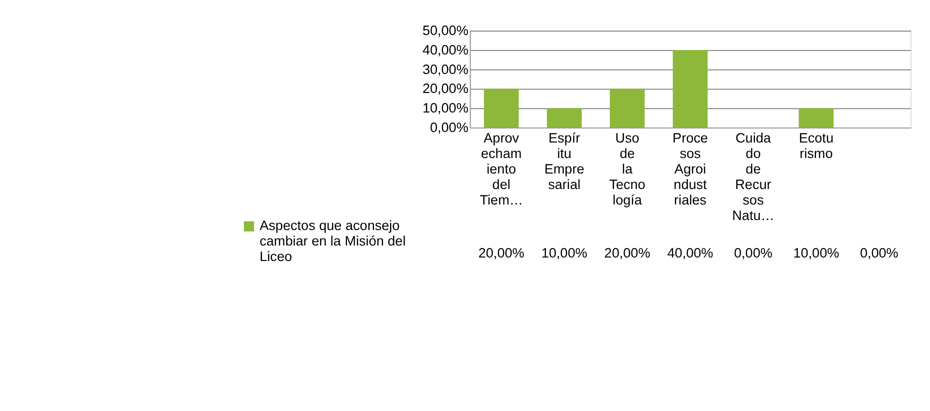  Describe the element at coordinates (449, 127) in the screenshot. I see `y-tick-label: 0,00%` at that location.